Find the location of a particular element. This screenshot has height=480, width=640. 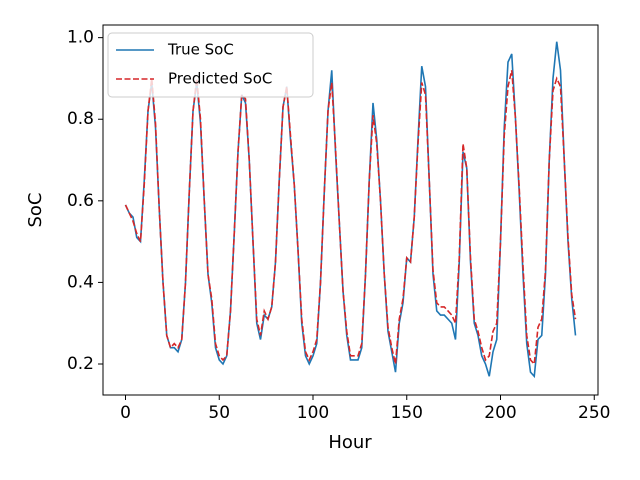

legend-box is located at coordinates (210, 65).